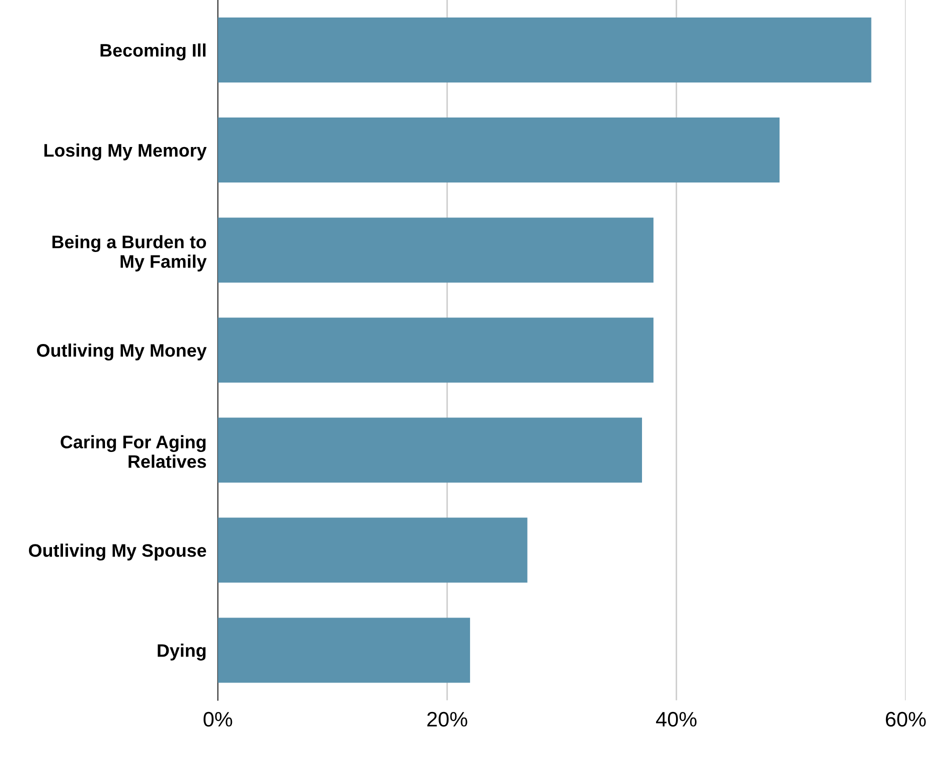  Describe the element at coordinates (133, 451) in the screenshot. I see `y-tick-label: Caring For Aging Relatives` at that location.